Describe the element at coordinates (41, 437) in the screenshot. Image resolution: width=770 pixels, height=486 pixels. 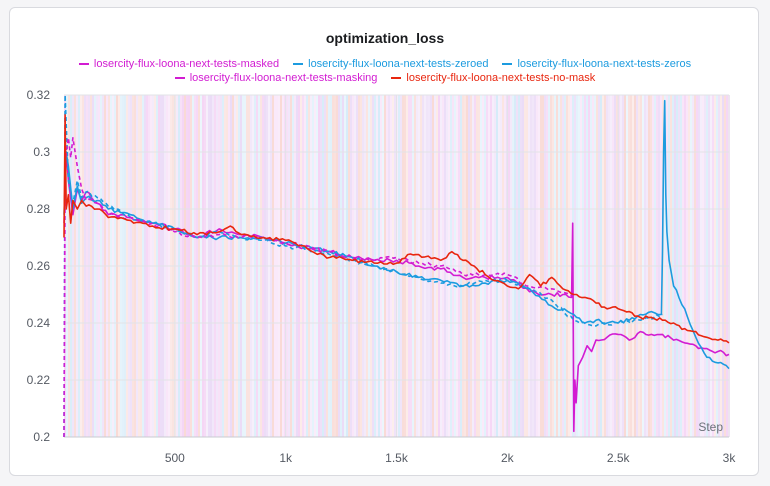
I see `y-tick-label: 0.2` at that location.